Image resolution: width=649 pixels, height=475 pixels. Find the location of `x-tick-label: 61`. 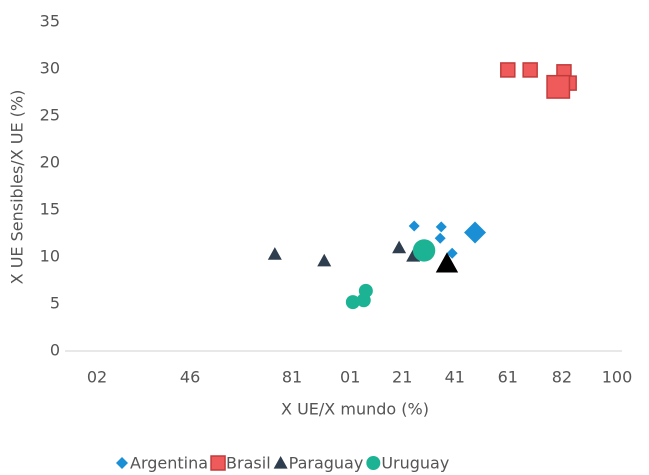

x-tick-label: 61 is located at coordinates (508, 377).